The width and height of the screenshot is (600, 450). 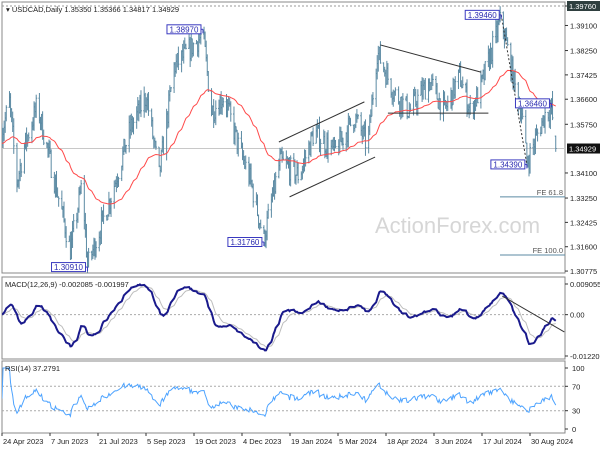 What do you see at coordinates (407, 441) in the screenshot?
I see `date-axis-label: 18 Apr 2024` at bounding box center [407, 441].